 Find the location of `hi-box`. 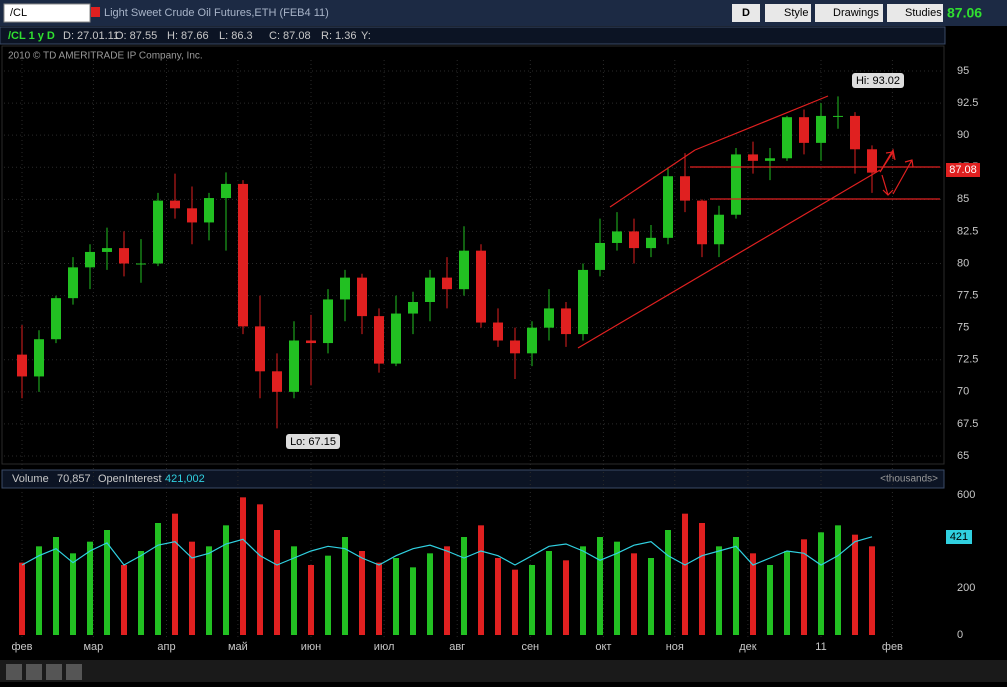

hi-box is located at coordinates (878, 80).